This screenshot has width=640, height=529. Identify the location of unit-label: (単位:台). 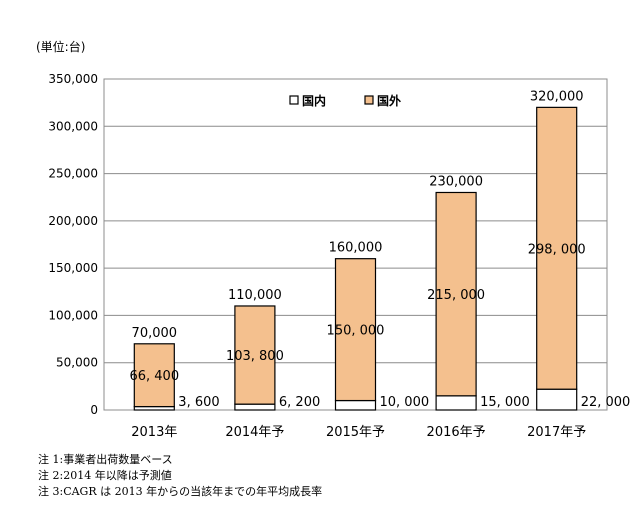
(61, 47).